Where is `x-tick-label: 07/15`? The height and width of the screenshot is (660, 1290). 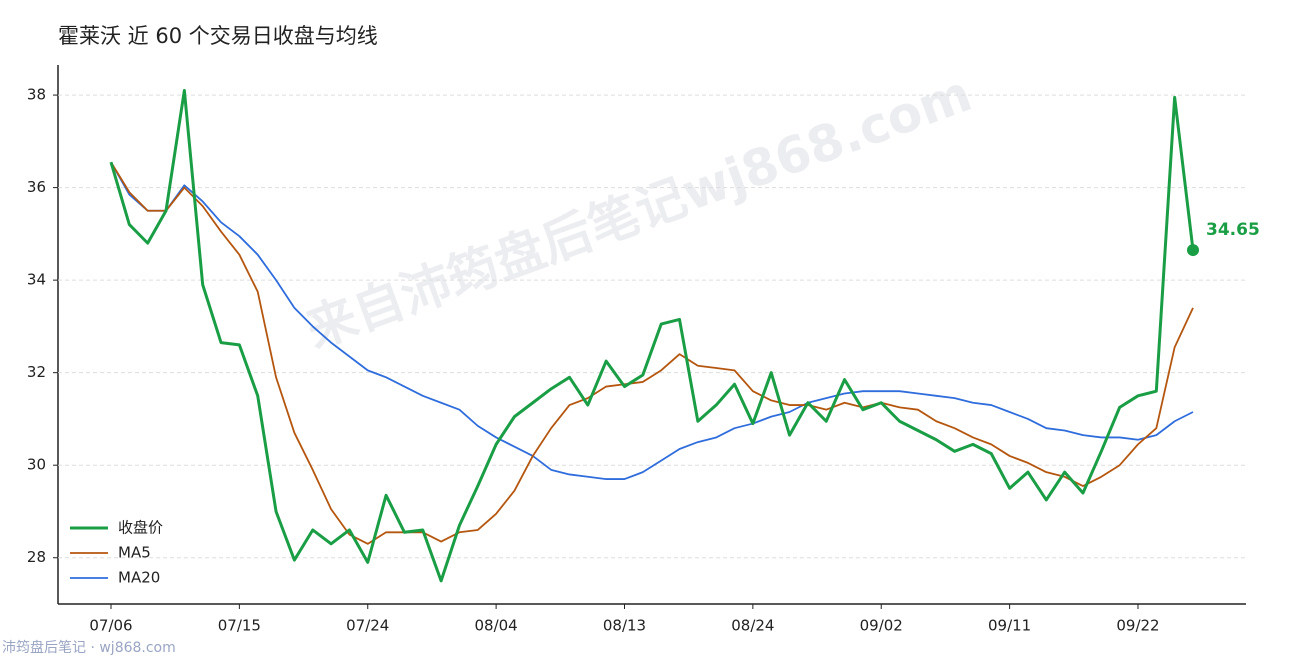 x-tick-label: 07/15 is located at coordinates (239, 626).